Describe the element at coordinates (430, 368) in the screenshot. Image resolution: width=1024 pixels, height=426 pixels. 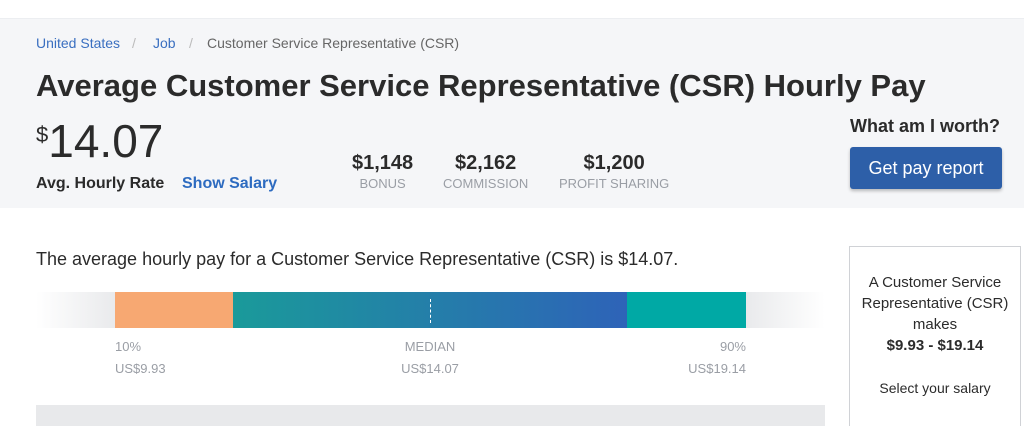
I see `median-value: US$14.07` at that location.